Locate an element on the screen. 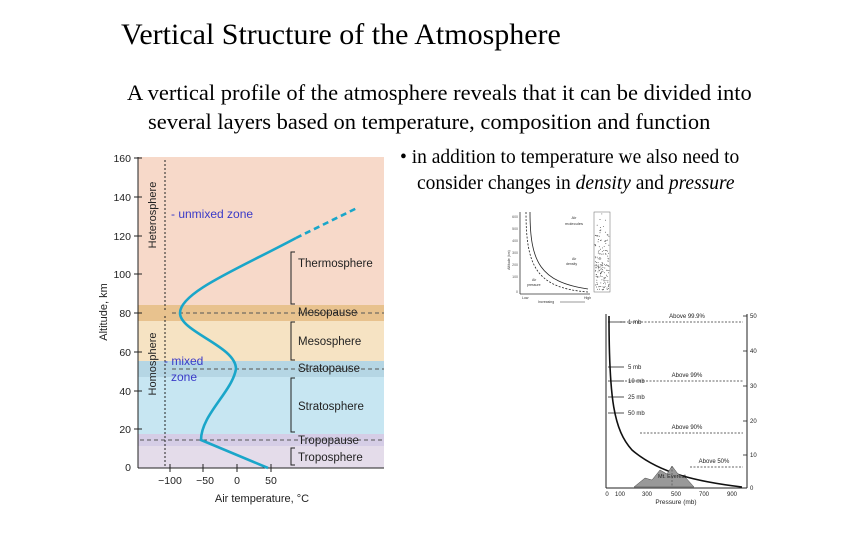  mb-label-1: 1 mb is located at coordinates (635, 323).